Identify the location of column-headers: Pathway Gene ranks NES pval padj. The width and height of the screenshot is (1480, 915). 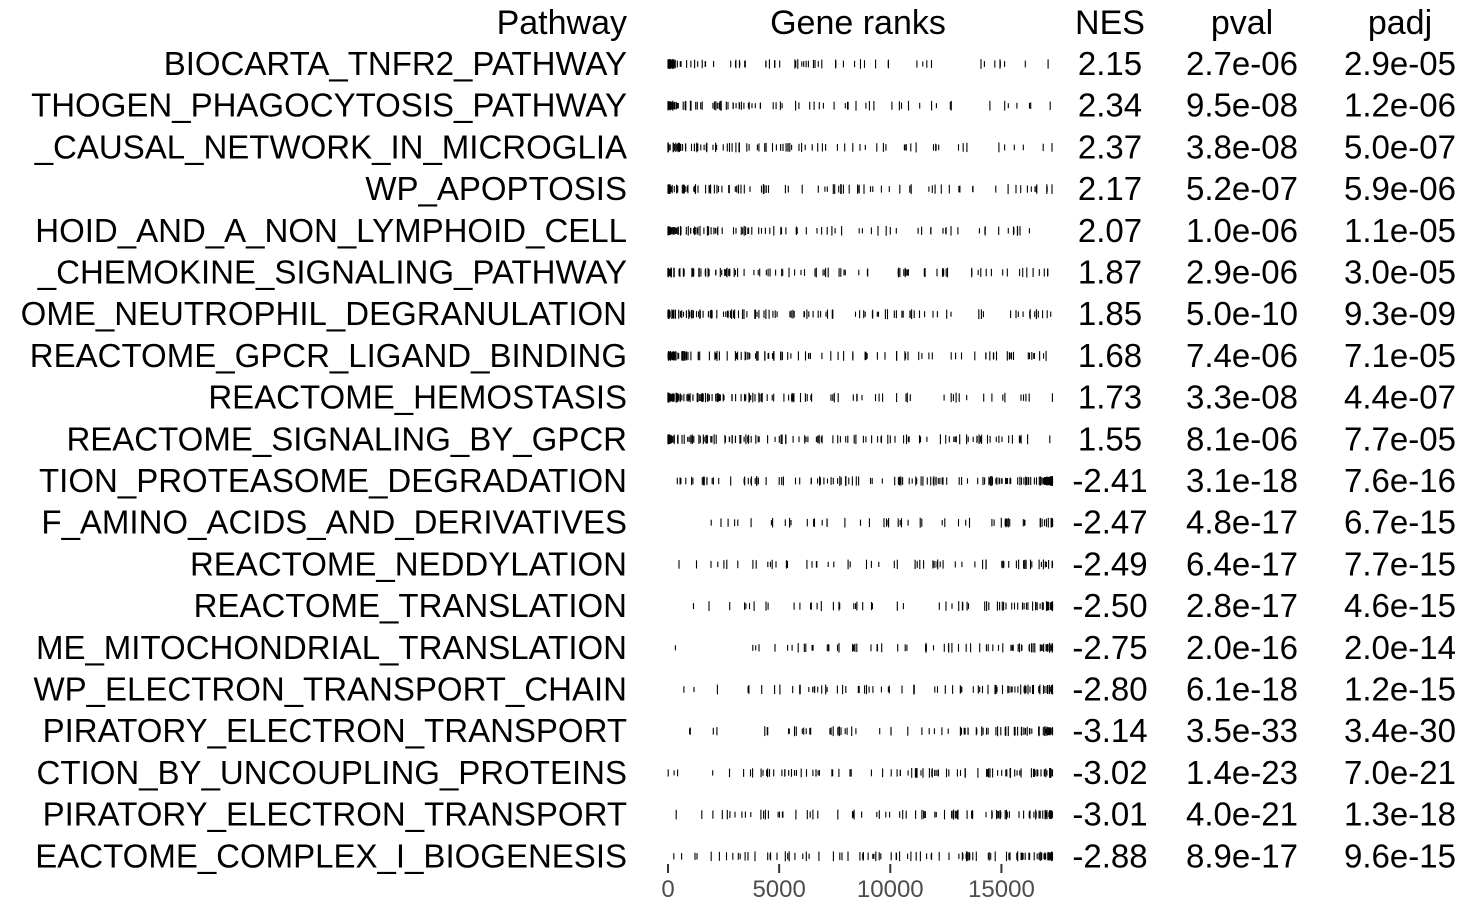
(965, 23).